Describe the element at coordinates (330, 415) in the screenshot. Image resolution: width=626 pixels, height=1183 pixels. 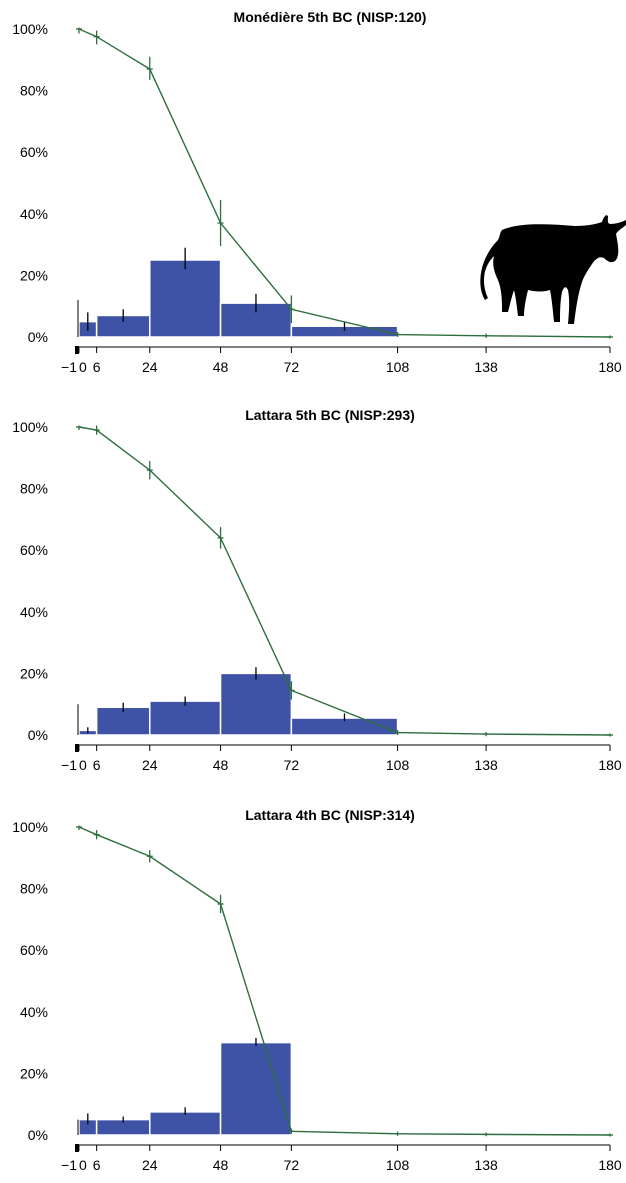
I see `chart-title: Lattara 5th BC (NISP:293)` at that location.